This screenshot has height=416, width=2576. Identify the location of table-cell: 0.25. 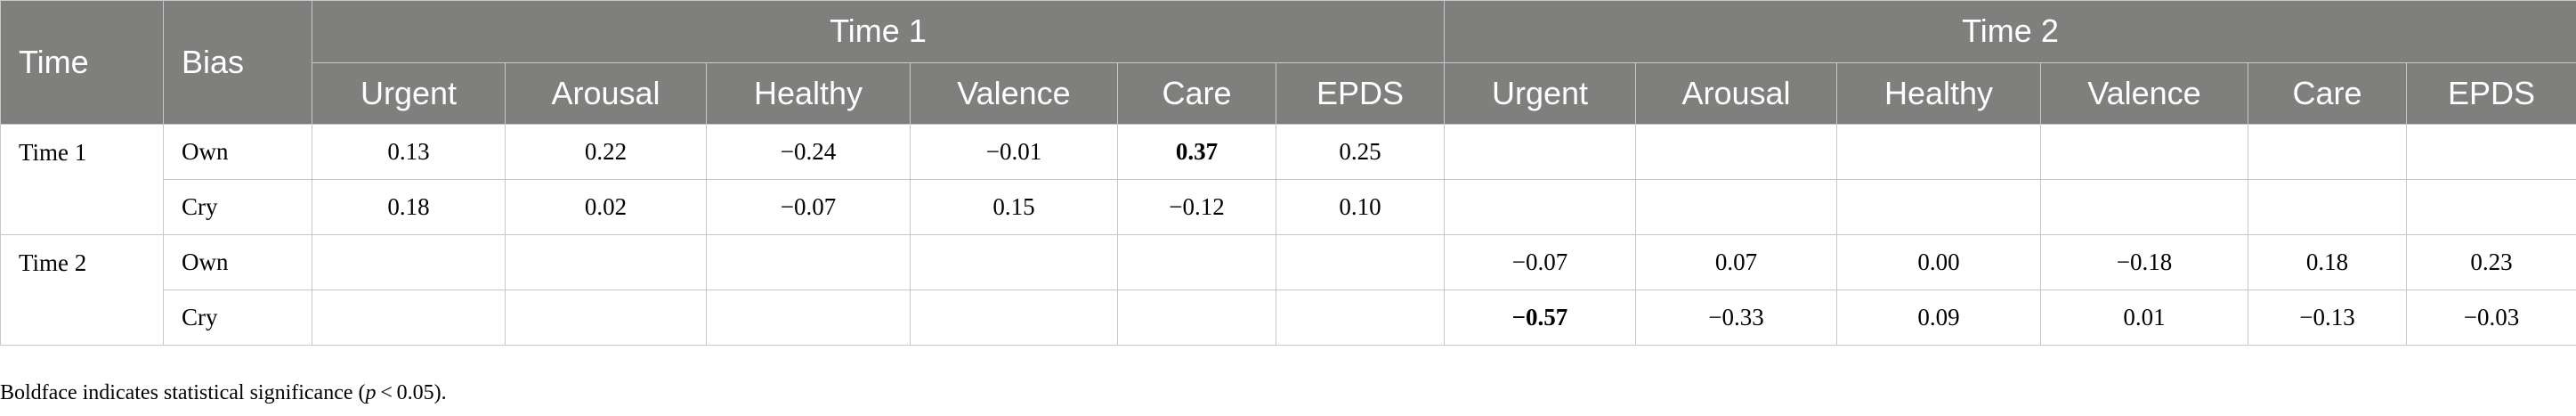
(1361, 152).